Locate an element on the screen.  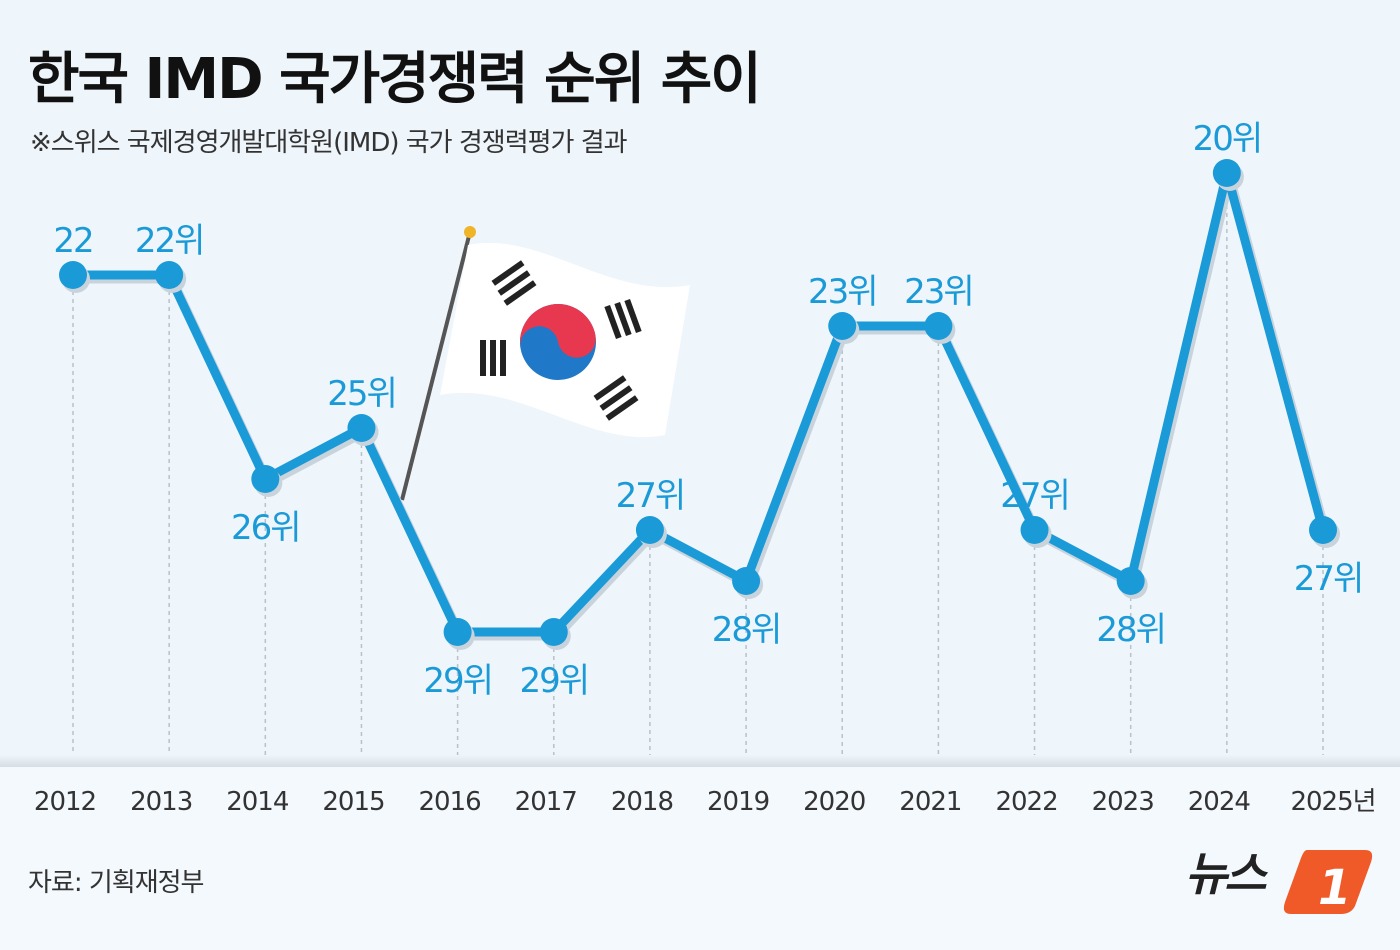
x-tick-label: 2025년 is located at coordinates (1332, 802).